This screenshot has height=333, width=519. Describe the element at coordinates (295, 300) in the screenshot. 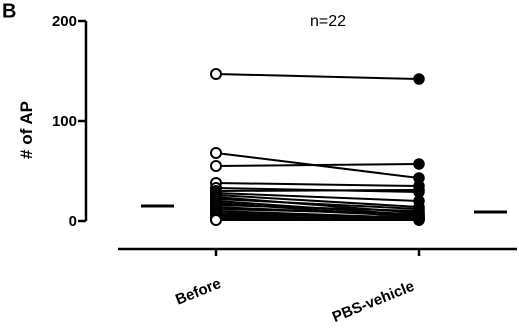

I see `x-tick-labels: Before PBS-vehicle` at that location.